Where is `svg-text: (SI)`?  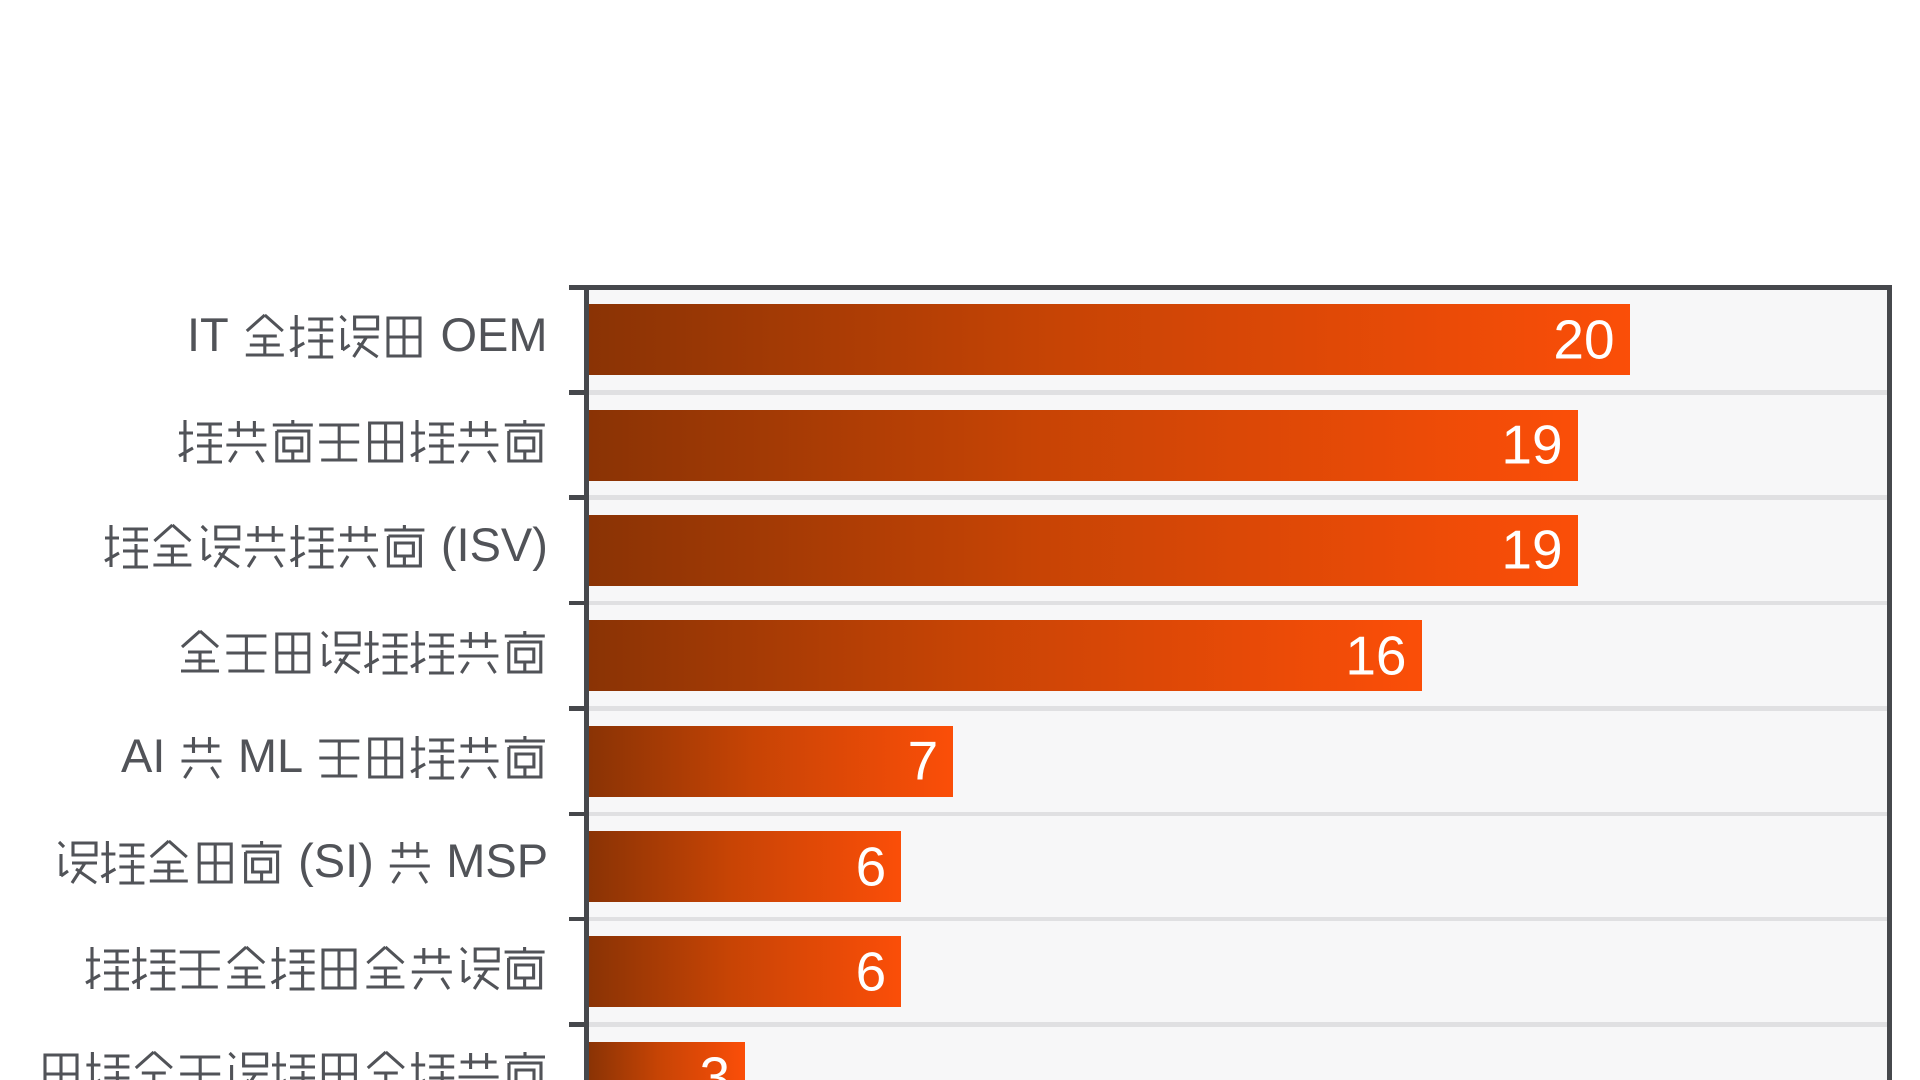
svg-text: (SI) is located at coordinates (336, 860).